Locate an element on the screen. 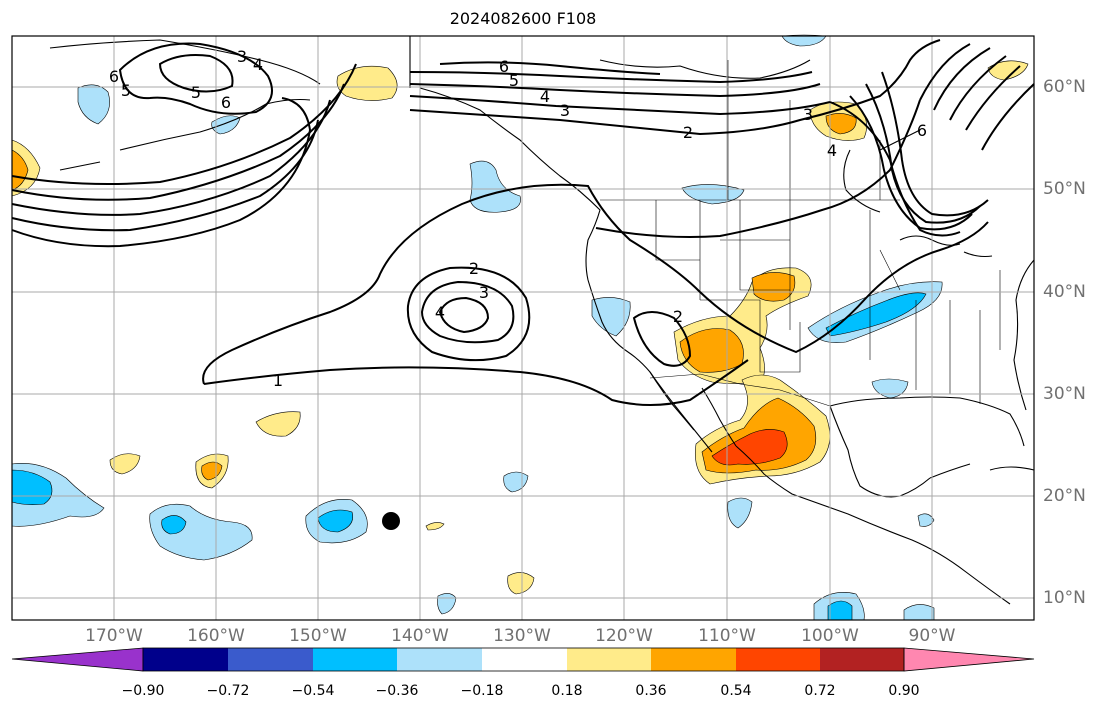  colorbar-min-arrow is located at coordinates (77, 659).